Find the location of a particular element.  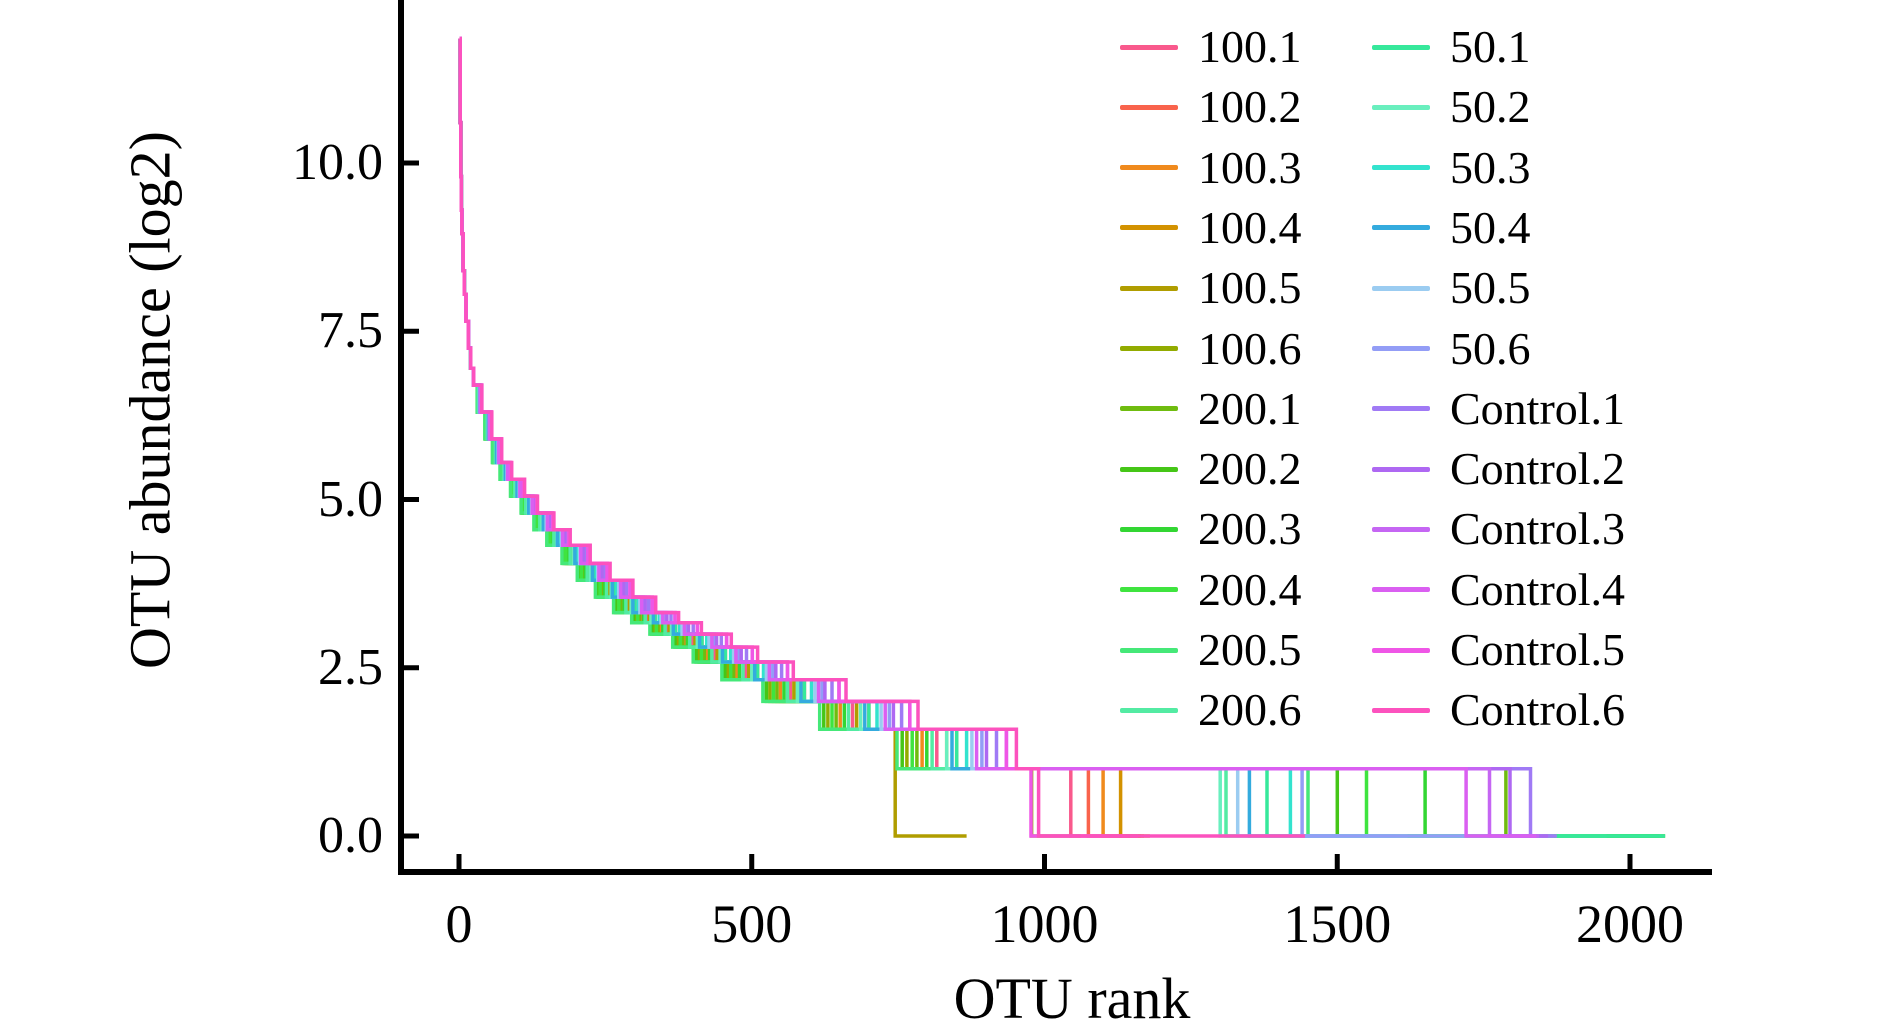

legend-item-100.4: 100.4 is located at coordinates (1211, 228).